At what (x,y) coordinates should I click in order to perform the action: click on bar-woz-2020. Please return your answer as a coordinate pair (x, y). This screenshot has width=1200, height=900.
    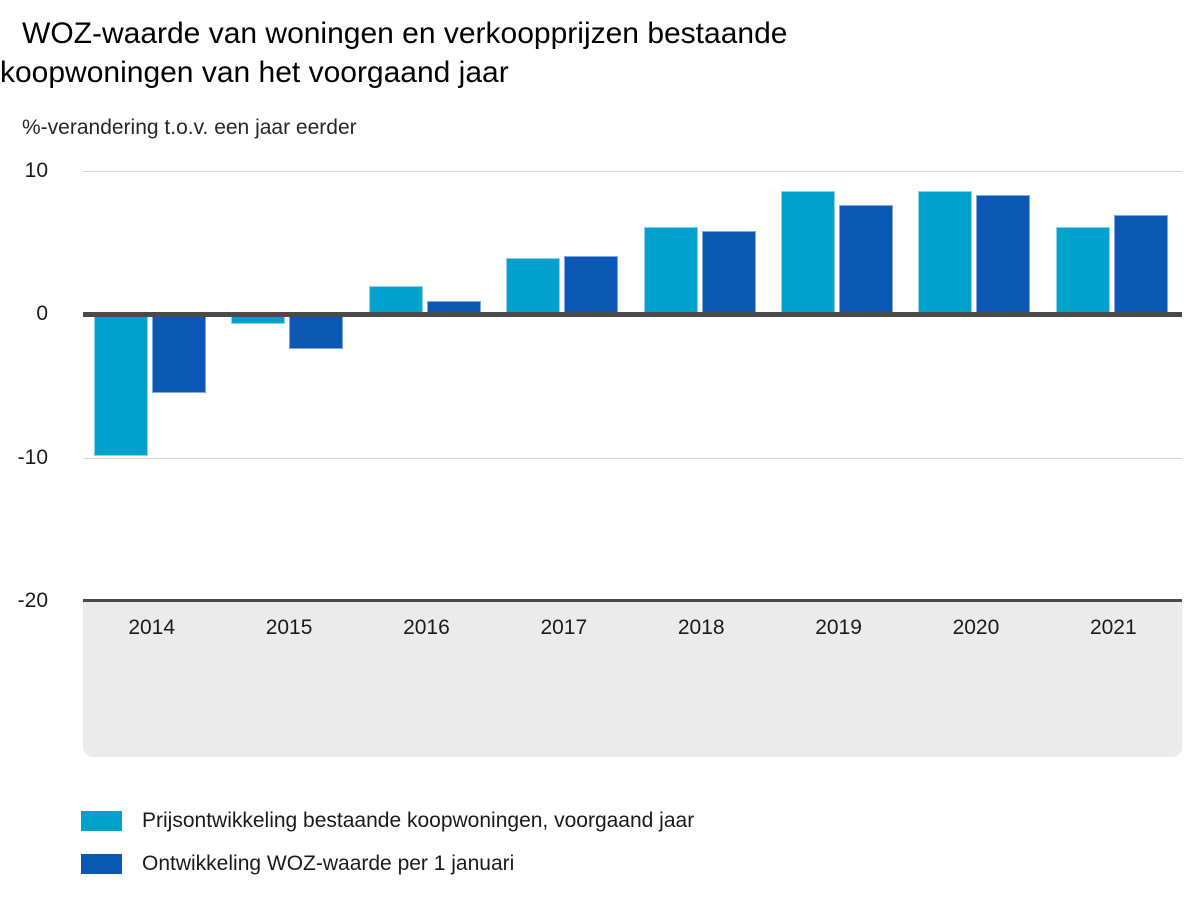
    Looking at the image, I should click on (1003, 255).